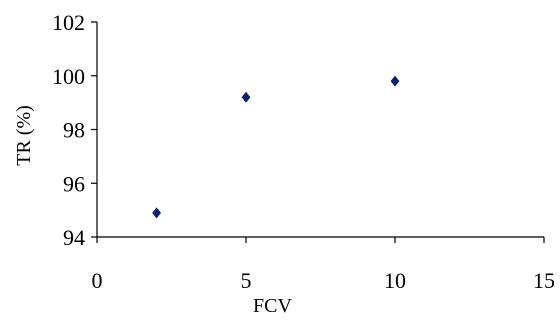 This screenshot has height=320, width=560. I want to click on x-axis-title: FCV, so click(272, 306).